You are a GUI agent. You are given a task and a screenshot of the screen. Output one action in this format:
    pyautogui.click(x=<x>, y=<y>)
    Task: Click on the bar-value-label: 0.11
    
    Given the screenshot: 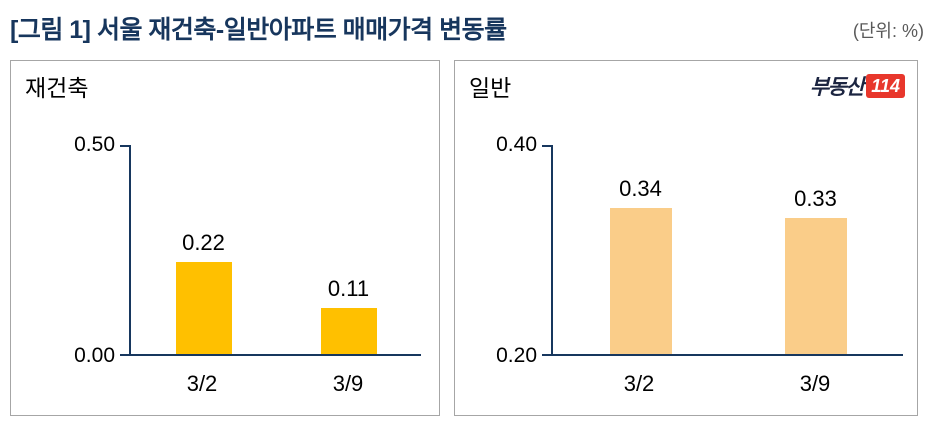 What is the action you would take?
    pyautogui.click(x=348, y=289)
    